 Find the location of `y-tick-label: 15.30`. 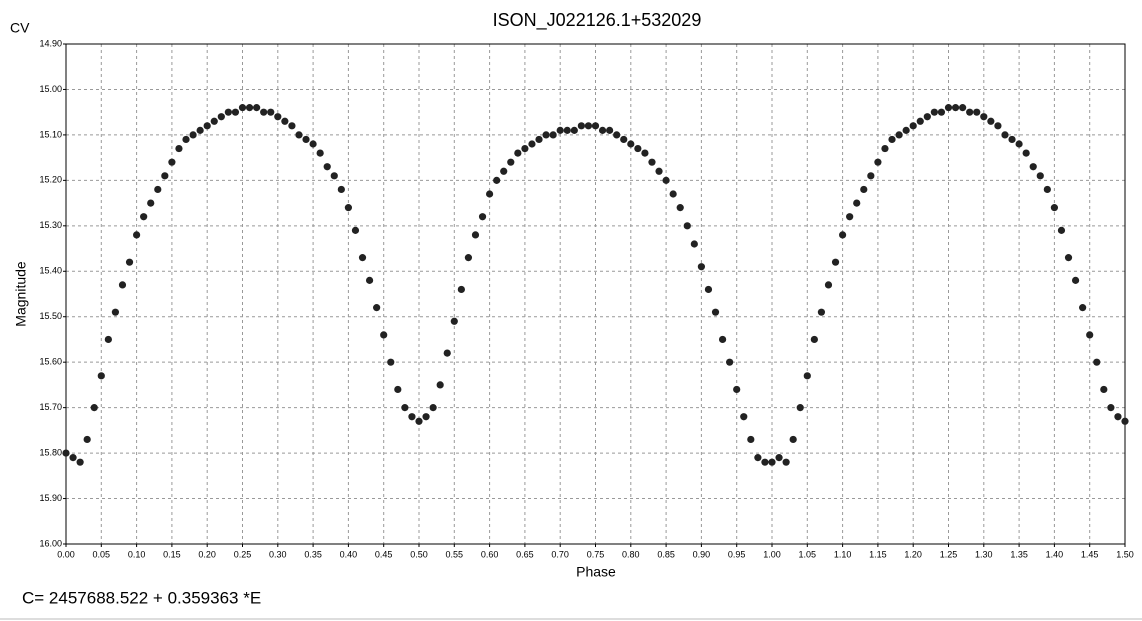

y-tick-label: 15.30 is located at coordinates (50, 225).